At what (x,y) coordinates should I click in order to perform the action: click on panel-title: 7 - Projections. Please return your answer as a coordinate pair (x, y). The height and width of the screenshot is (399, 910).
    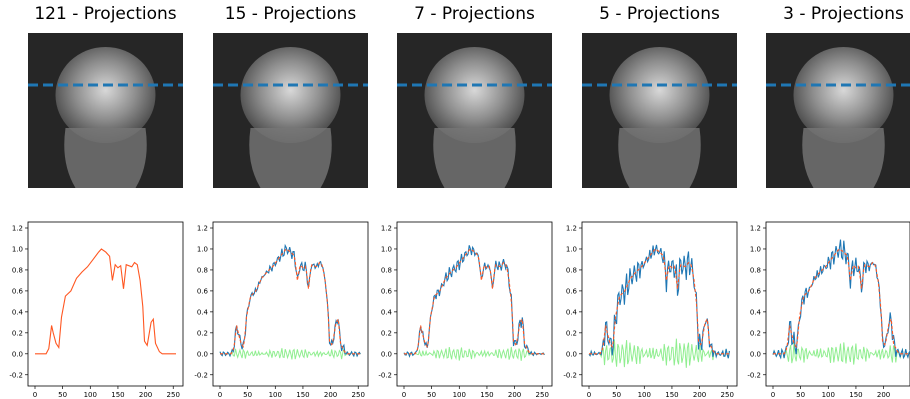
    Looking at the image, I should click on (474, 14).